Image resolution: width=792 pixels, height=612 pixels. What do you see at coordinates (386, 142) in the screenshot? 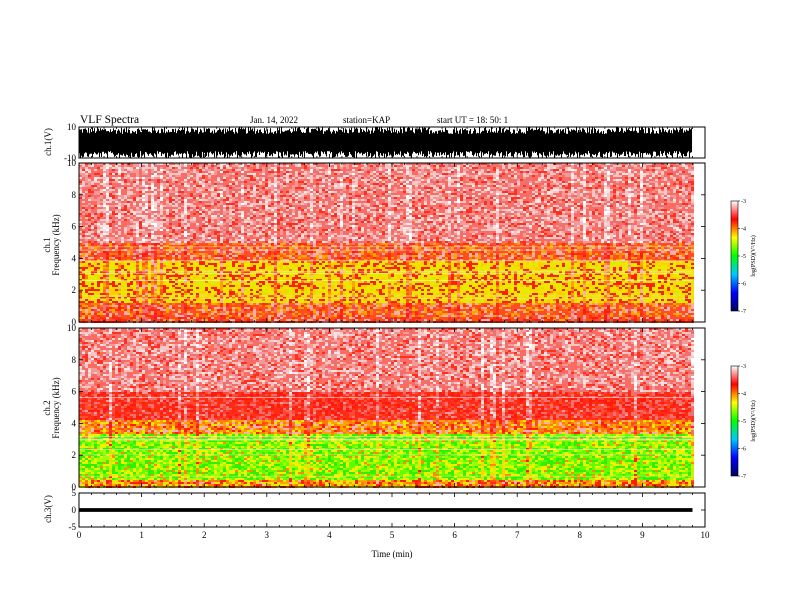
I see `ch1-waveform-trace` at bounding box center [386, 142].